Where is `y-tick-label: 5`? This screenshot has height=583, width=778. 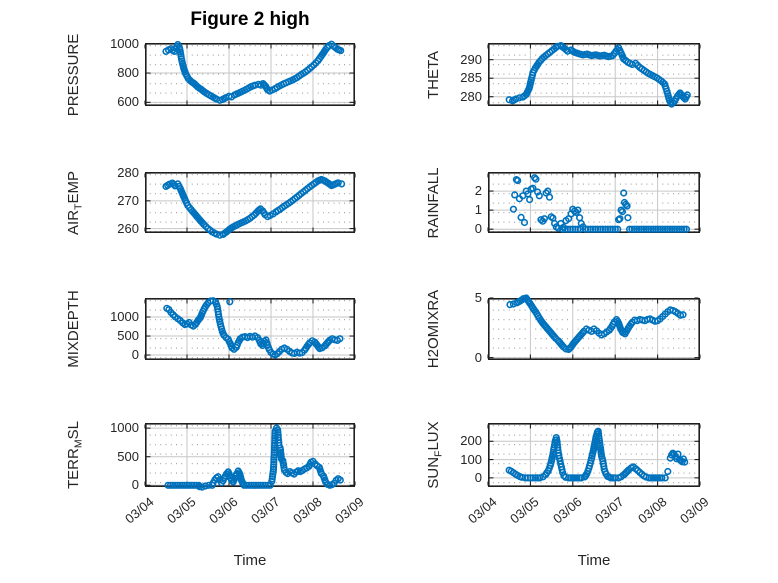 y-tick-label: 5 is located at coordinates (478, 297).